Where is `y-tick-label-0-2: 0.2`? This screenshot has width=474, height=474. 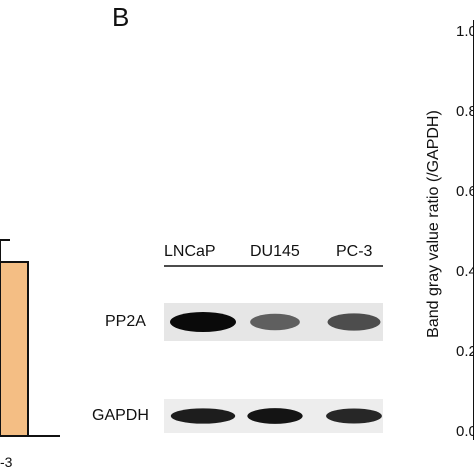 y-tick-label-0-2: 0.2 is located at coordinates (465, 351).